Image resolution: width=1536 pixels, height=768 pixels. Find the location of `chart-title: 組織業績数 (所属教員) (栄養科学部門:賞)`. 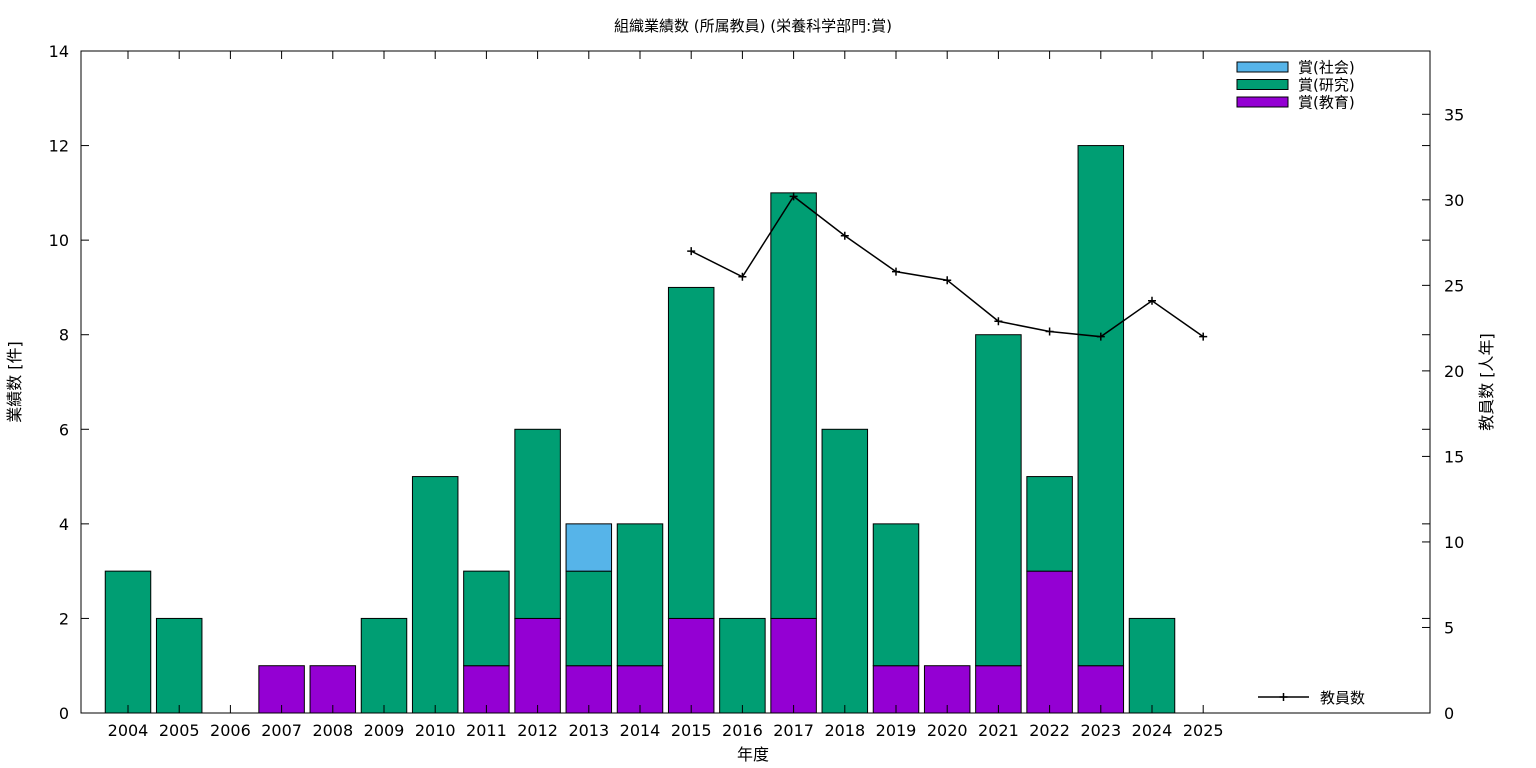

chart-title: 組織業績数 (所属教員) (栄養科学部門:賞) is located at coordinates (753, 26).